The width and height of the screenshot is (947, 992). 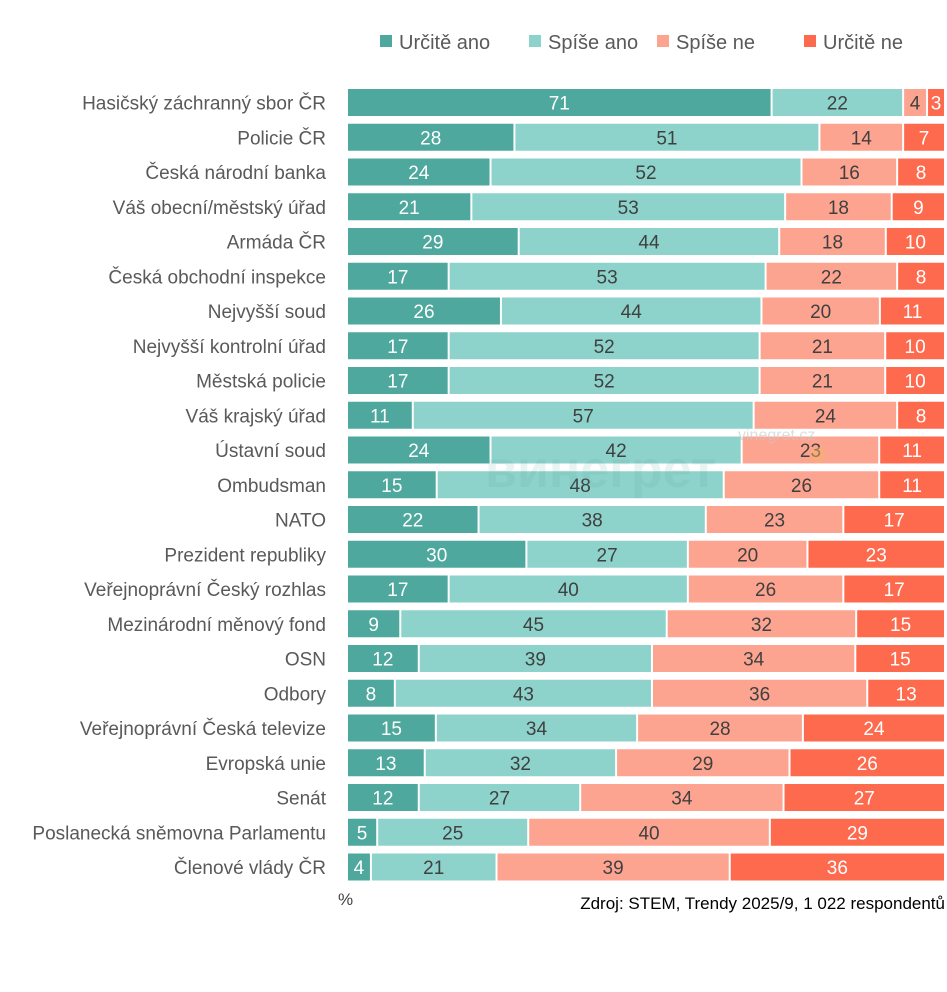 What do you see at coordinates (702, 764) in the screenshot?
I see `data-label: 29` at bounding box center [702, 764].